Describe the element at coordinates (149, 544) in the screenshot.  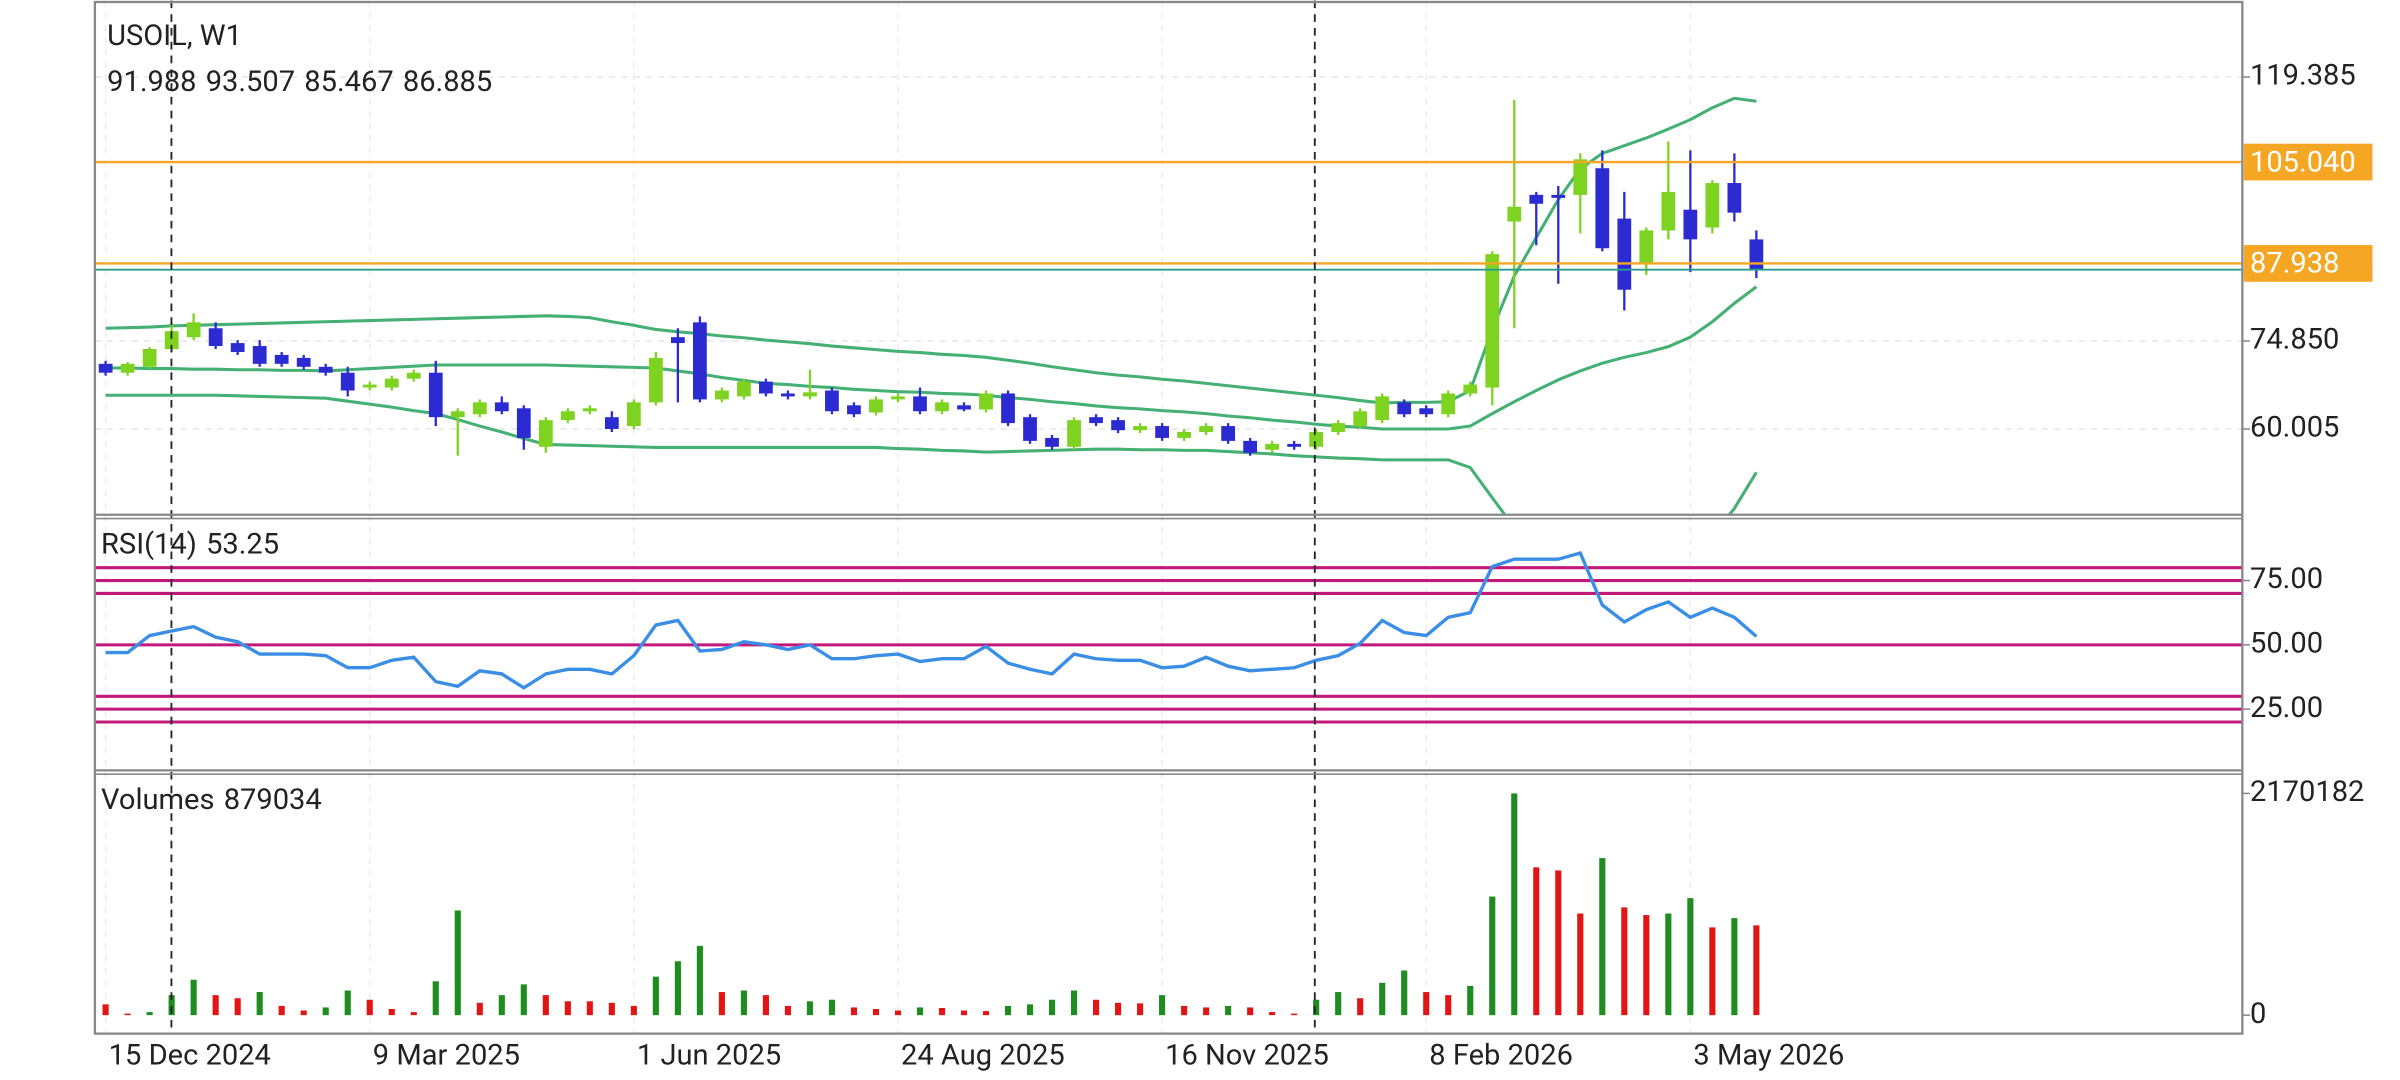
I see `indicator-name: RSI(14)` at that location.